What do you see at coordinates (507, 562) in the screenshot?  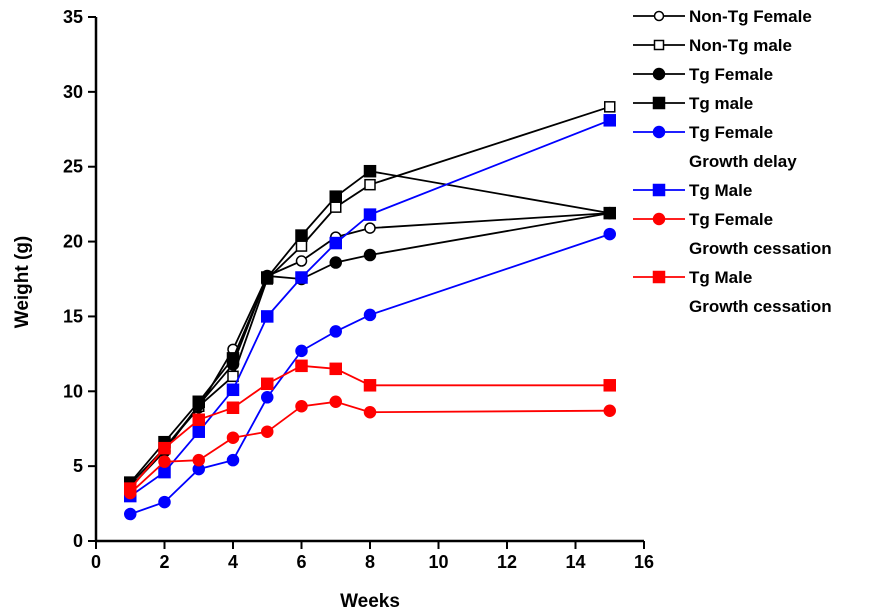 I see `x-tick-label: 12` at bounding box center [507, 562].